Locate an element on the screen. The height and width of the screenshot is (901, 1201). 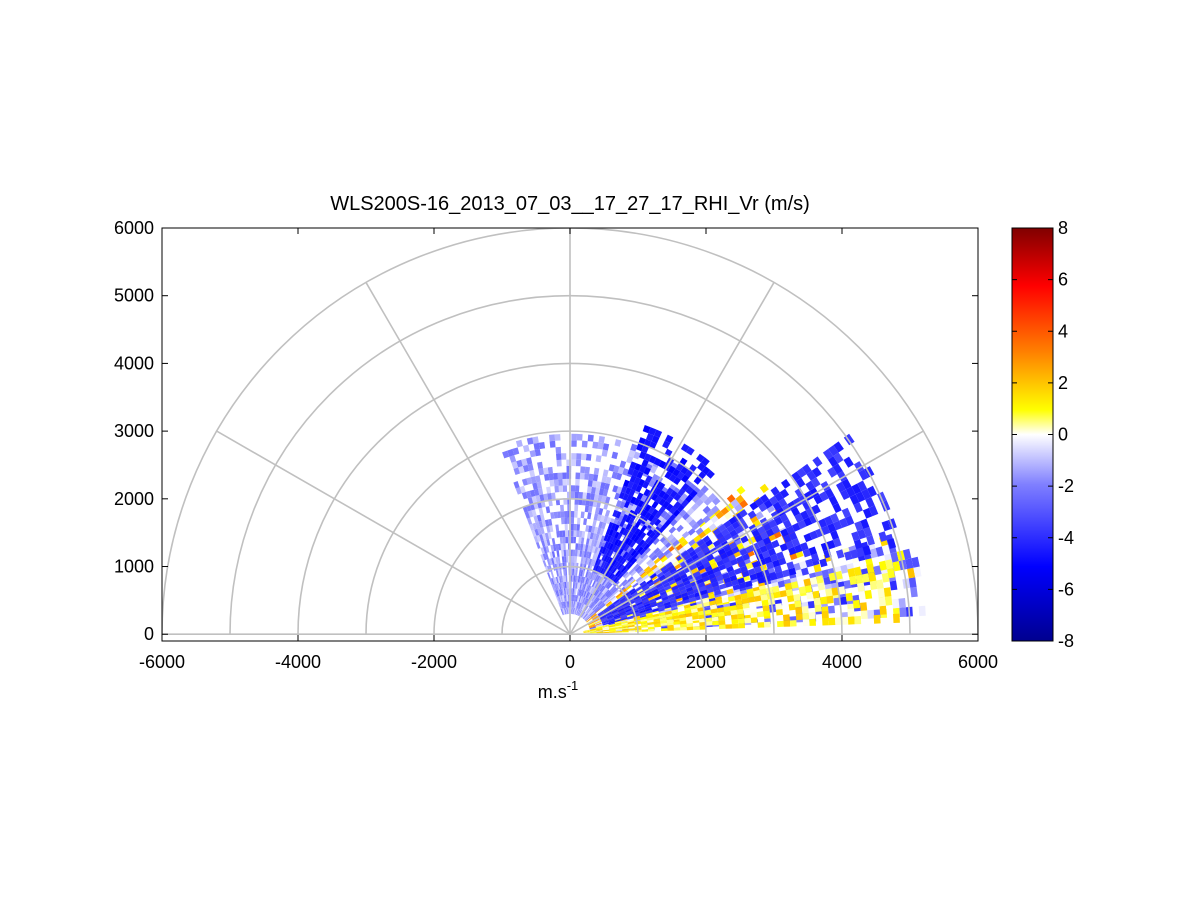
data-layer is located at coordinates (714, 529).